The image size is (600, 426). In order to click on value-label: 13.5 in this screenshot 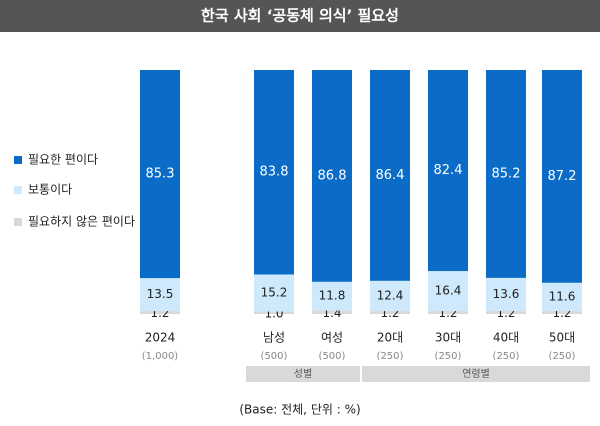, I will do `click(160, 294)`.